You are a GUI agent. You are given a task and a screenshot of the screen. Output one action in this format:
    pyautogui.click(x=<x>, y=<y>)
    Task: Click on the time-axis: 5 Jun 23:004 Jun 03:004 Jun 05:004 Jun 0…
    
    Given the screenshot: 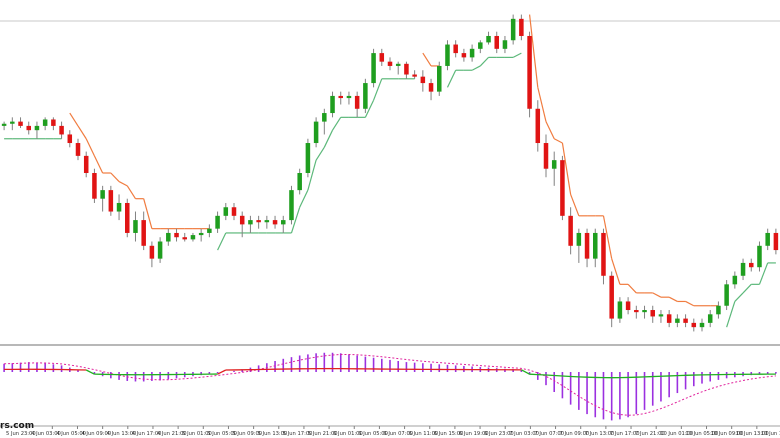 What is the action you would take?
    pyautogui.click(x=390, y=431)
    